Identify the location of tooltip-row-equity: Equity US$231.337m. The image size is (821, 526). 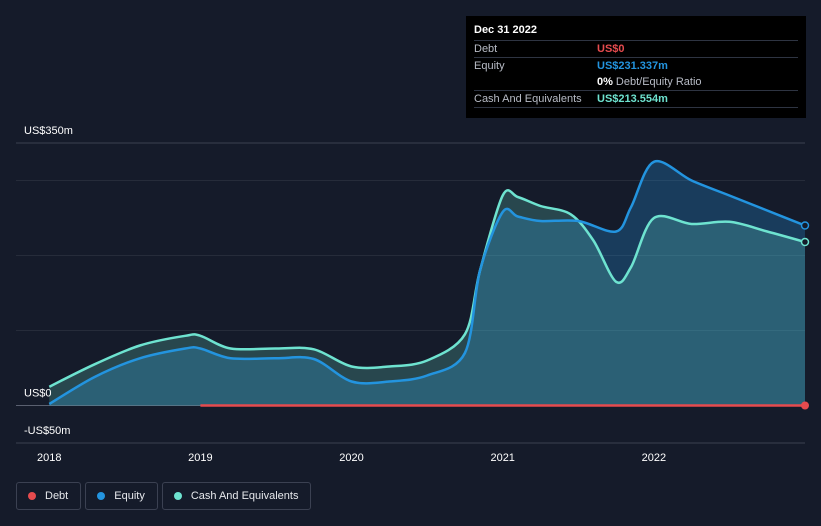
(636, 65).